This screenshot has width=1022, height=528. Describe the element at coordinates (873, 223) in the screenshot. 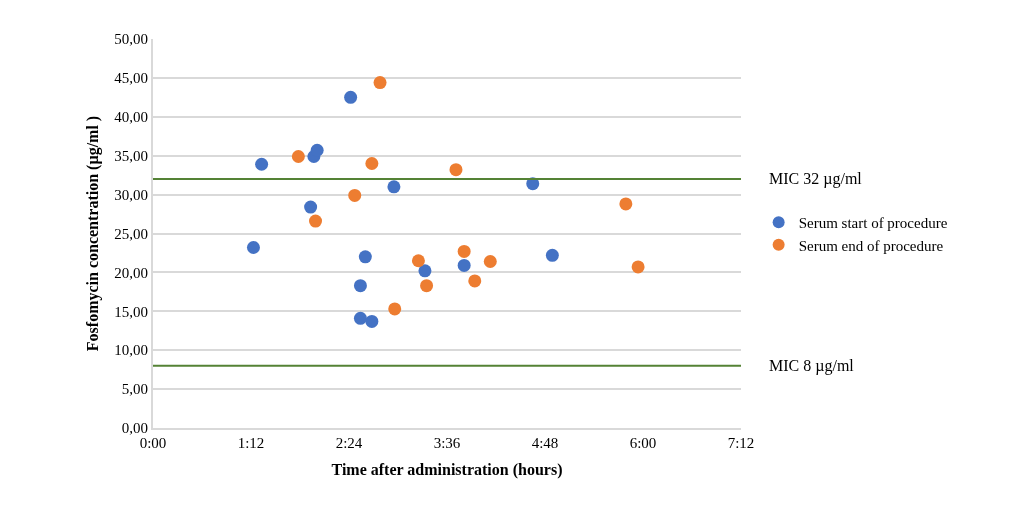

I see `legend-label: Serum start of procedure` at that location.